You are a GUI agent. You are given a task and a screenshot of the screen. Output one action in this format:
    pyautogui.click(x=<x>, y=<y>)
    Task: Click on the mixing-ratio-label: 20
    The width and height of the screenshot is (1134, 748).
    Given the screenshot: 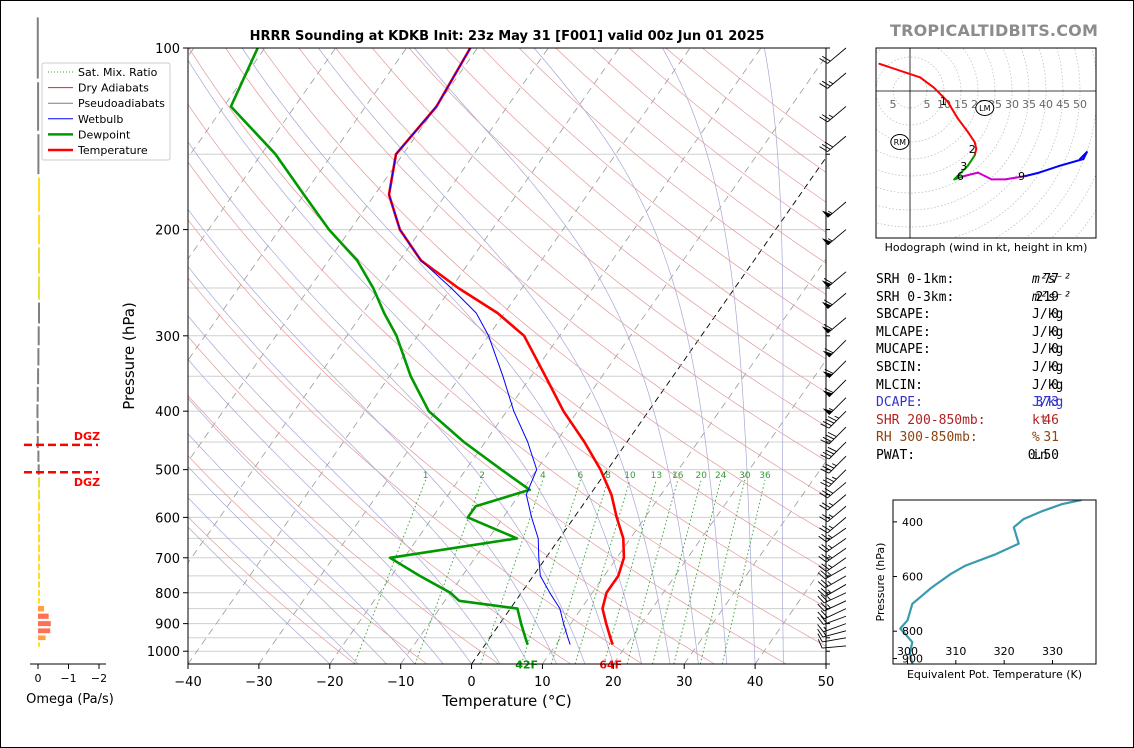 What is the action you would take?
    pyautogui.click(x=701, y=476)
    